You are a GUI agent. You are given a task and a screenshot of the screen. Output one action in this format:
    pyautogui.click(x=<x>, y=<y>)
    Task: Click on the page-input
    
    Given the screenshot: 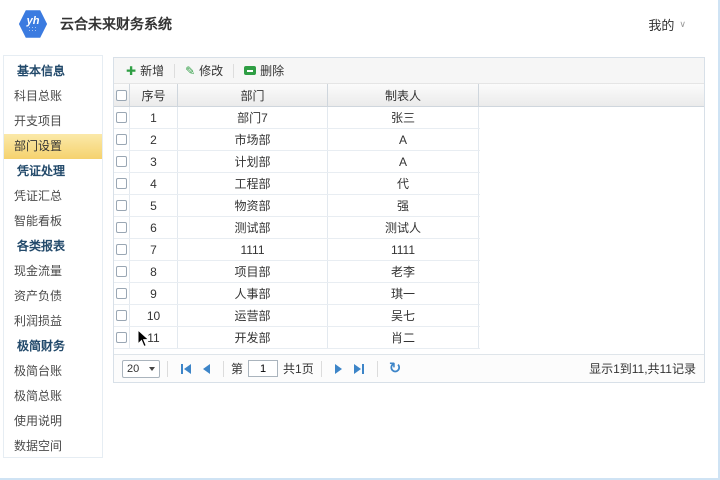 What is the action you would take?
    pyautogui.click(x=263, y=368)
    